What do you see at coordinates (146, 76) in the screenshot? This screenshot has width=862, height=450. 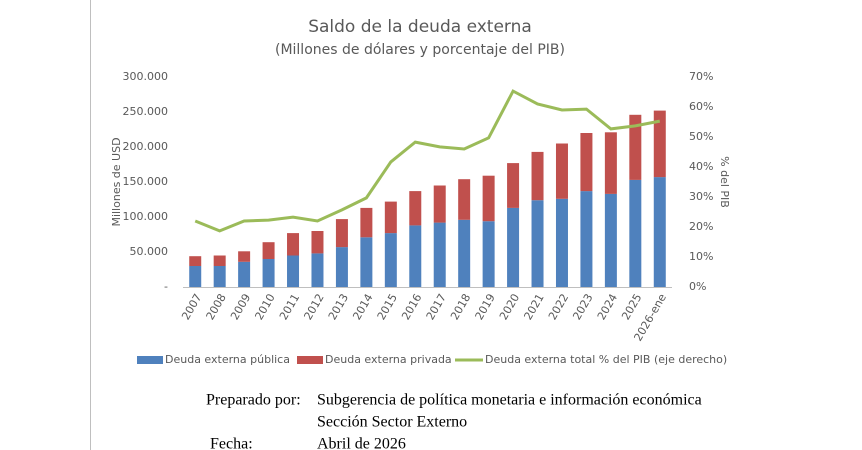 I see `y-tick-label: 300.000` at bounding box center [146, 76].